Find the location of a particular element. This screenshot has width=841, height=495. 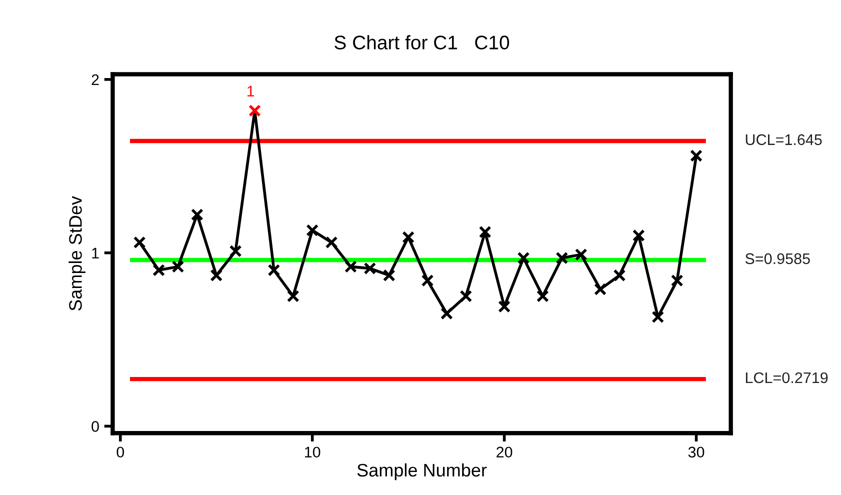

x-tick-label: 30 is located at coordinates (696, 452).